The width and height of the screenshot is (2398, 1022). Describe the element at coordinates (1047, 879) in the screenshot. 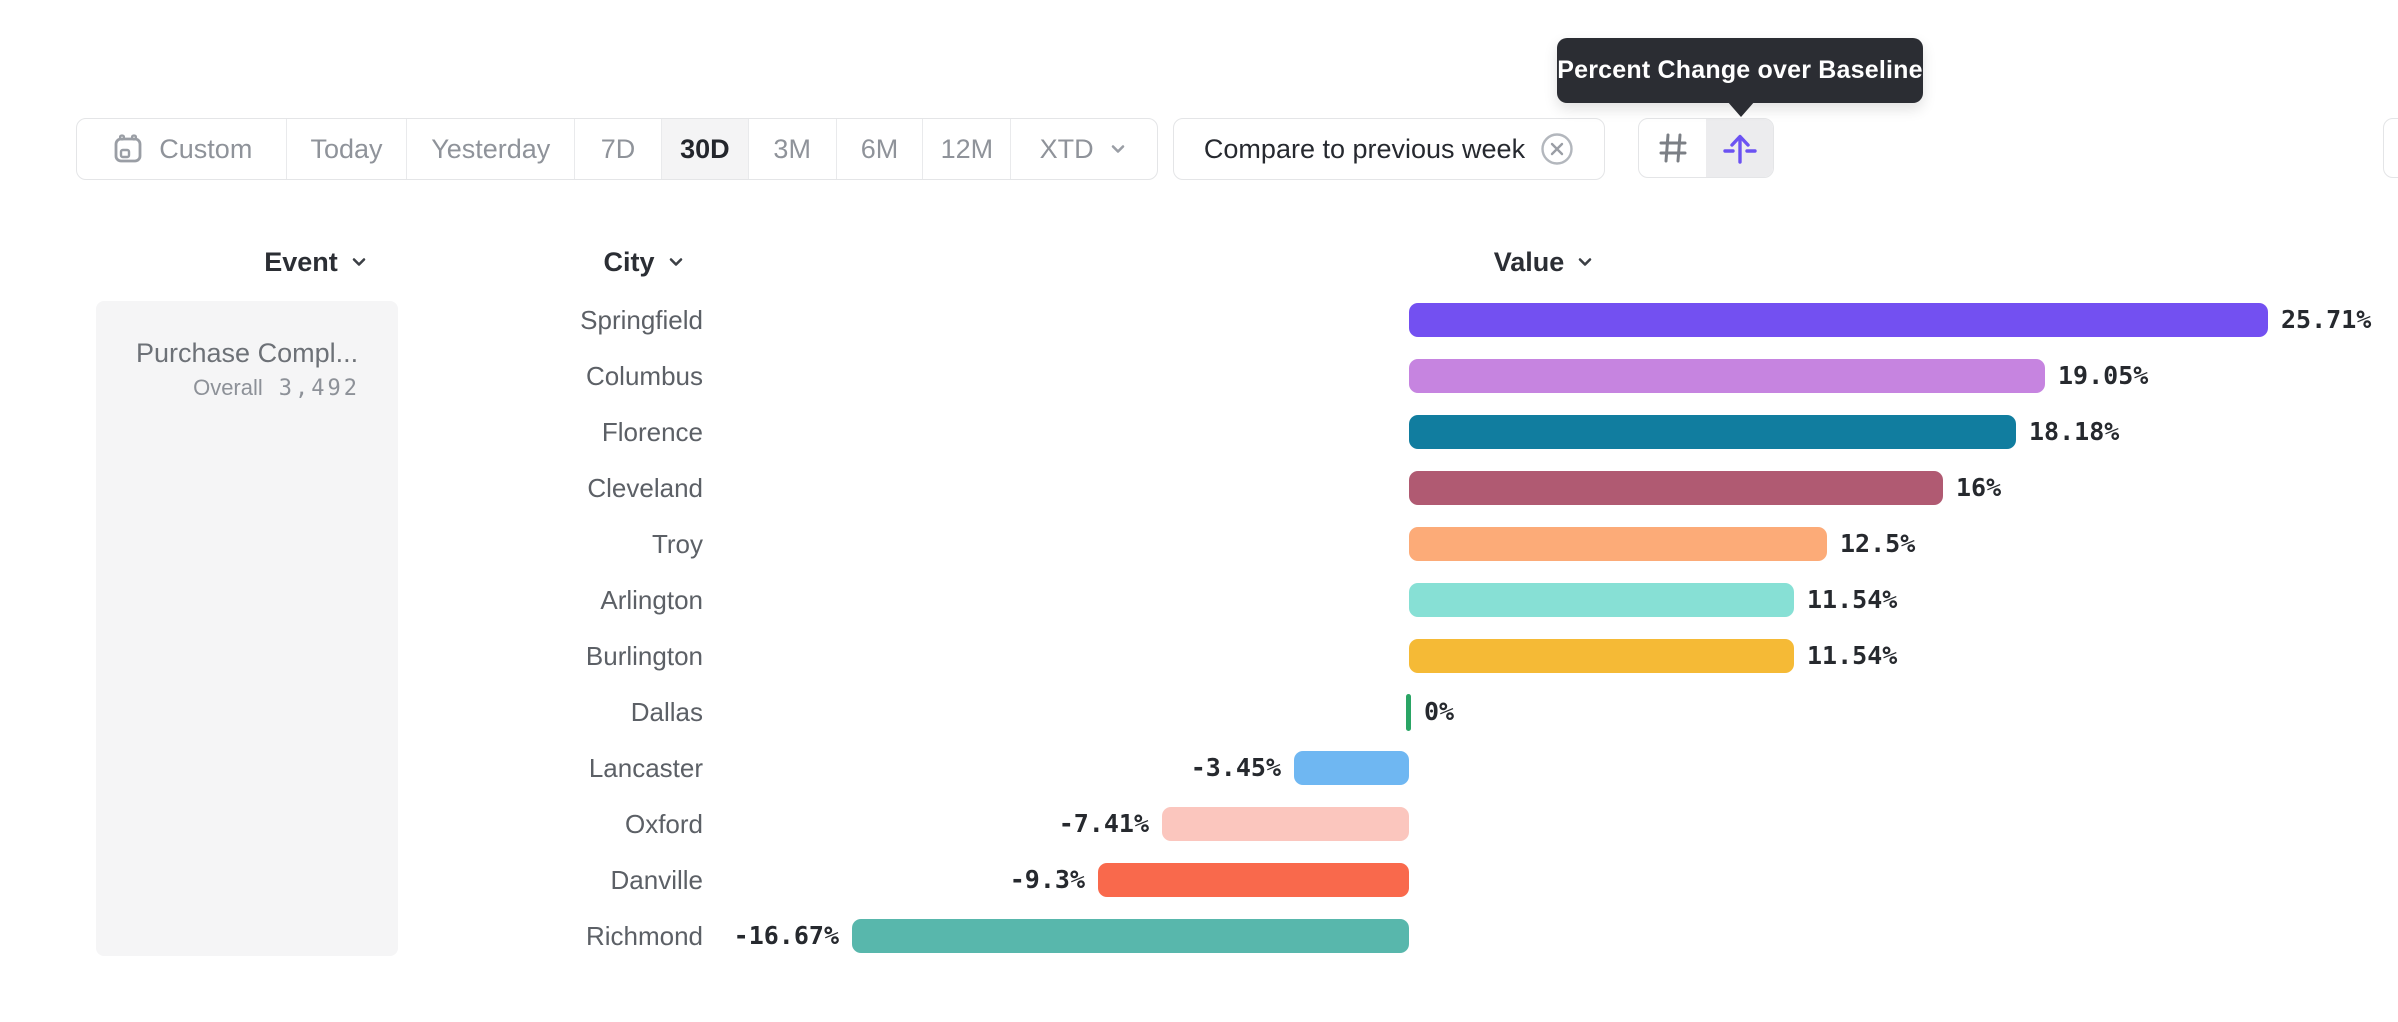

I see `value-label: -9.3%` at that location.